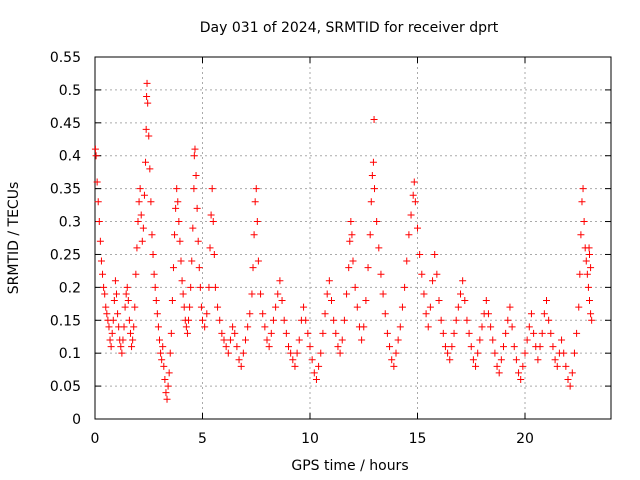 Image resolution: width=640 pixels, height=480 pixels. I want to click on y-tick-label: 0.4, so click(70, 157).